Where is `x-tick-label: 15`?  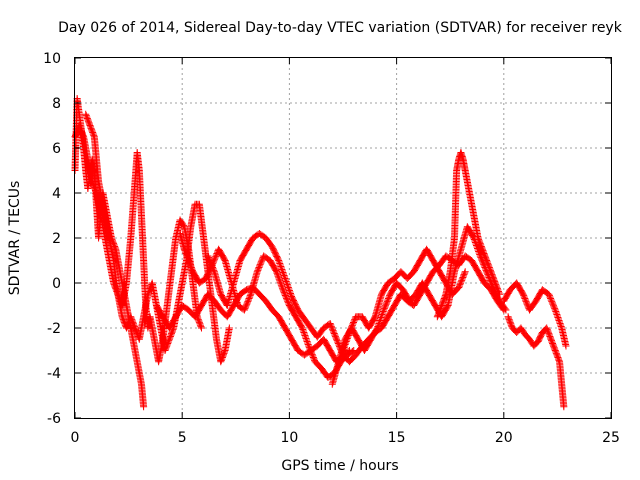
x-tick-label: 15 is located at coordinates (397, 438).